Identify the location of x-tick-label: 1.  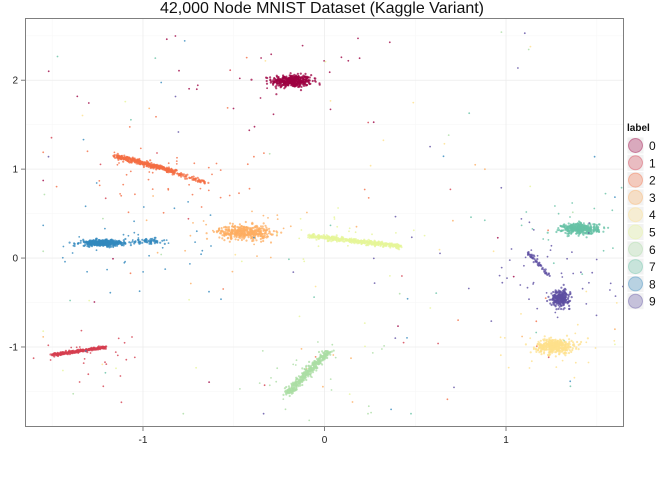
(506, 440).